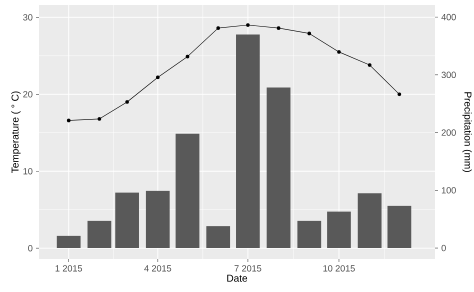  What do you see at coordinates (237, 278) in the screenshot?
I see `x-axis-title: Date` at bounding box center [237, 278].